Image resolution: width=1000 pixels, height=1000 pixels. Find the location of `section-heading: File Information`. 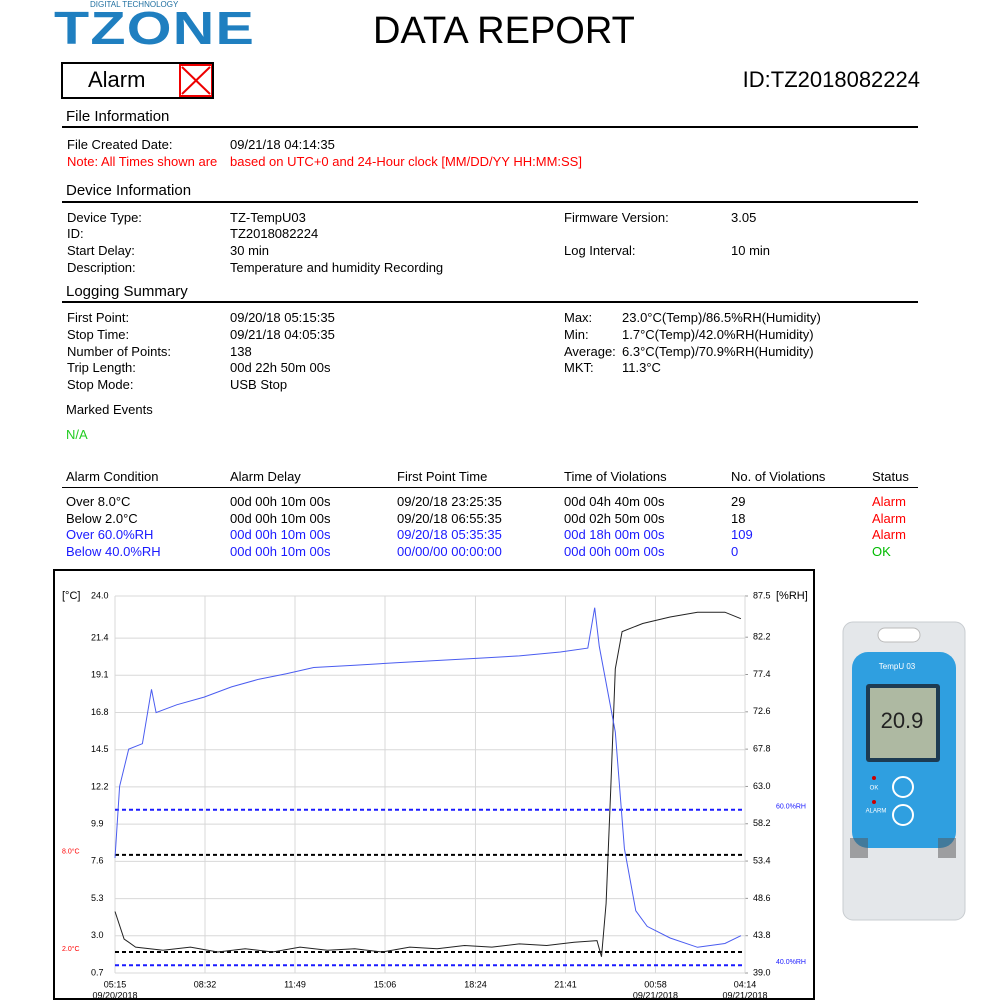

section-heading: File Information is located at coordinates (118, 116).